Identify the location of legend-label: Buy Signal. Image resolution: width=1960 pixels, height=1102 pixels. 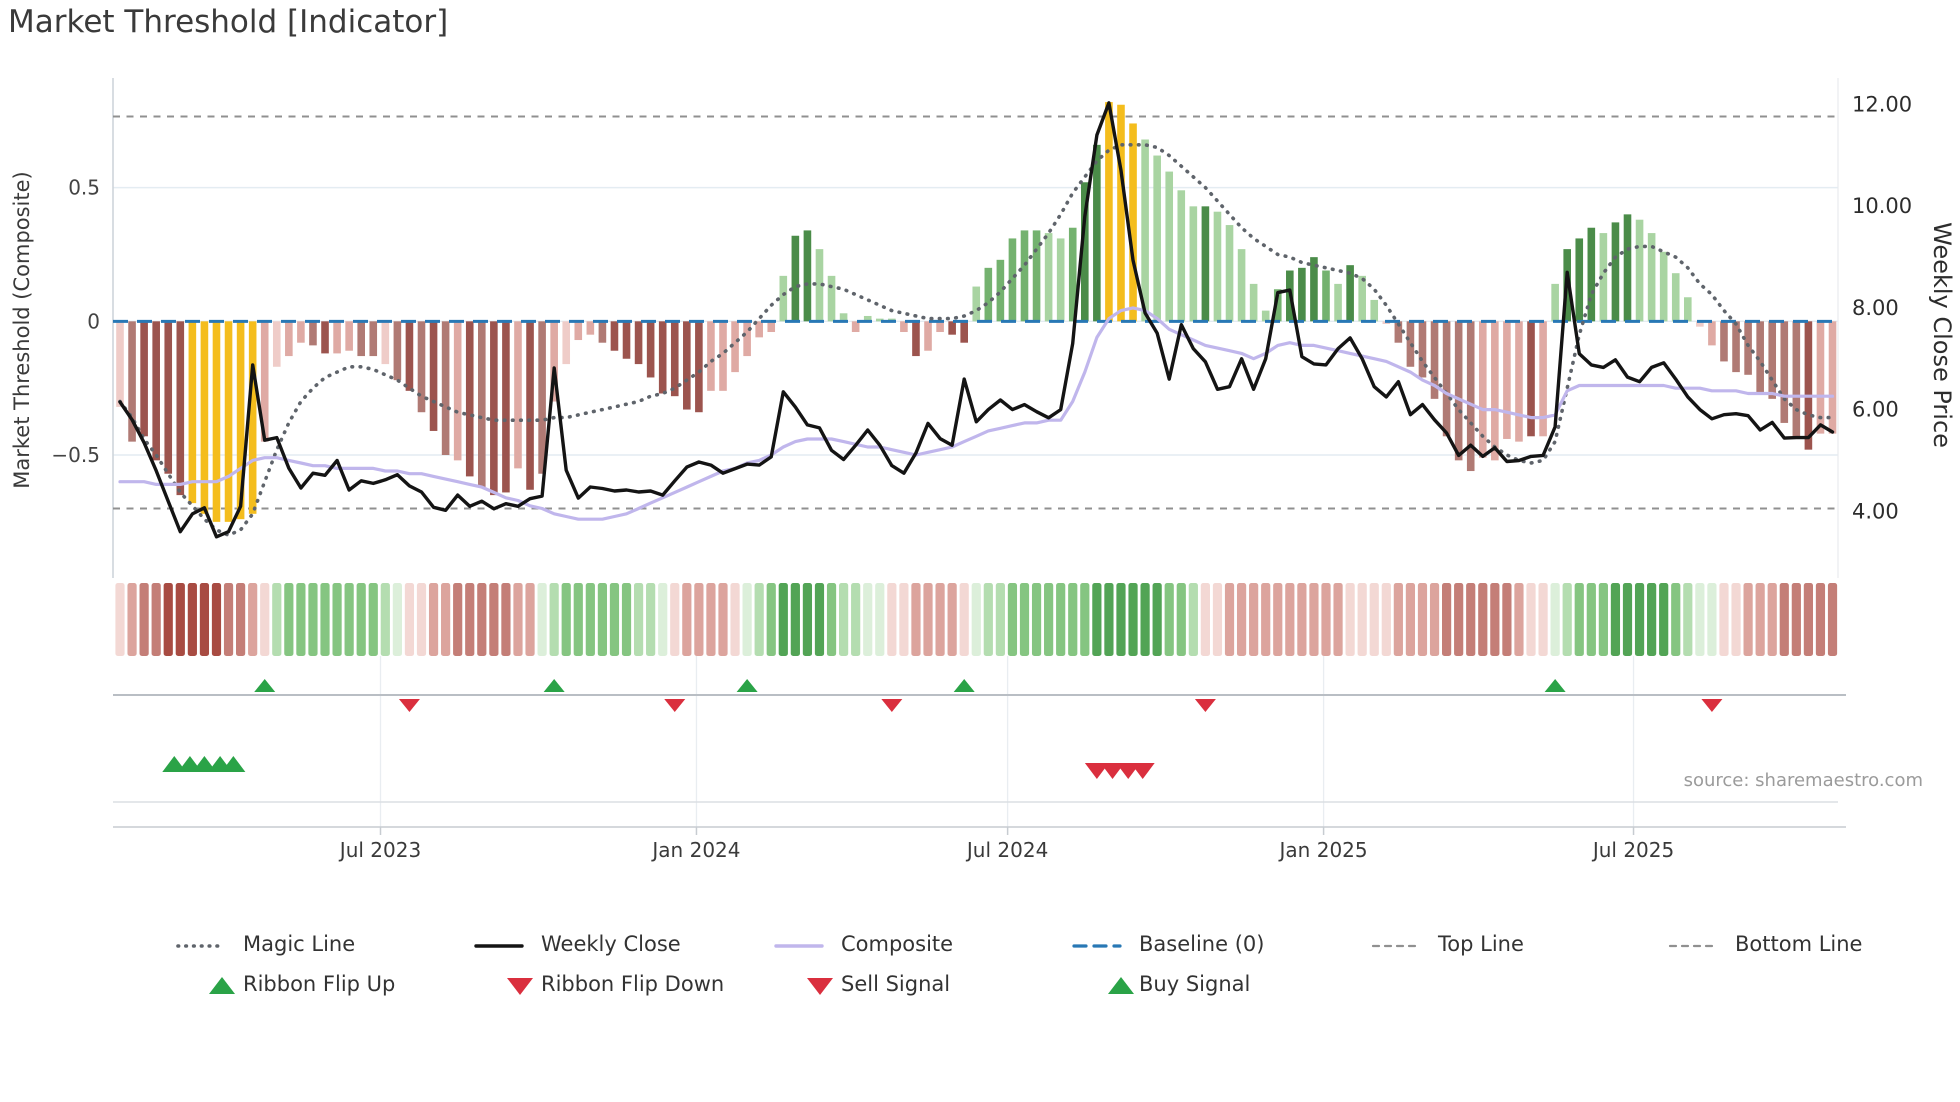
(1195, 984).